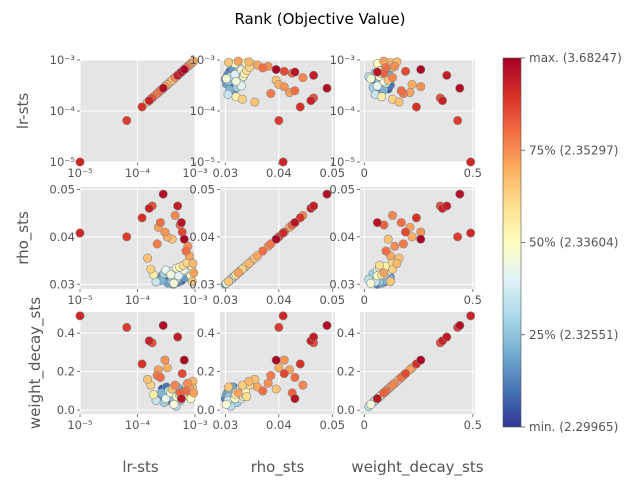  I want to click on colorbar-gradient, so click(512, 242).